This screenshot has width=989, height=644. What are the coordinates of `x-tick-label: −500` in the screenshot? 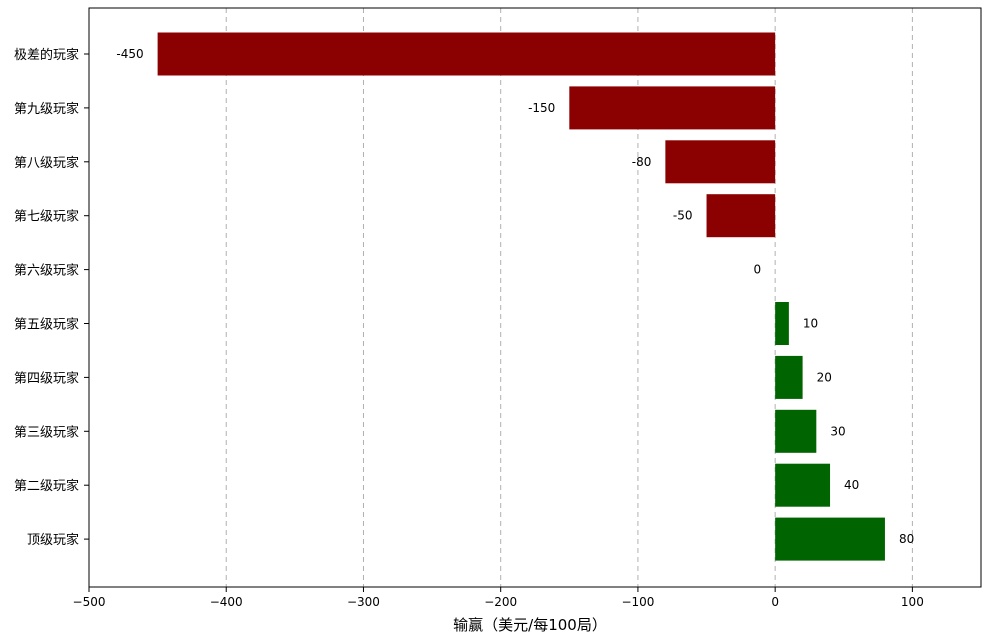 It's located at (89, 602).